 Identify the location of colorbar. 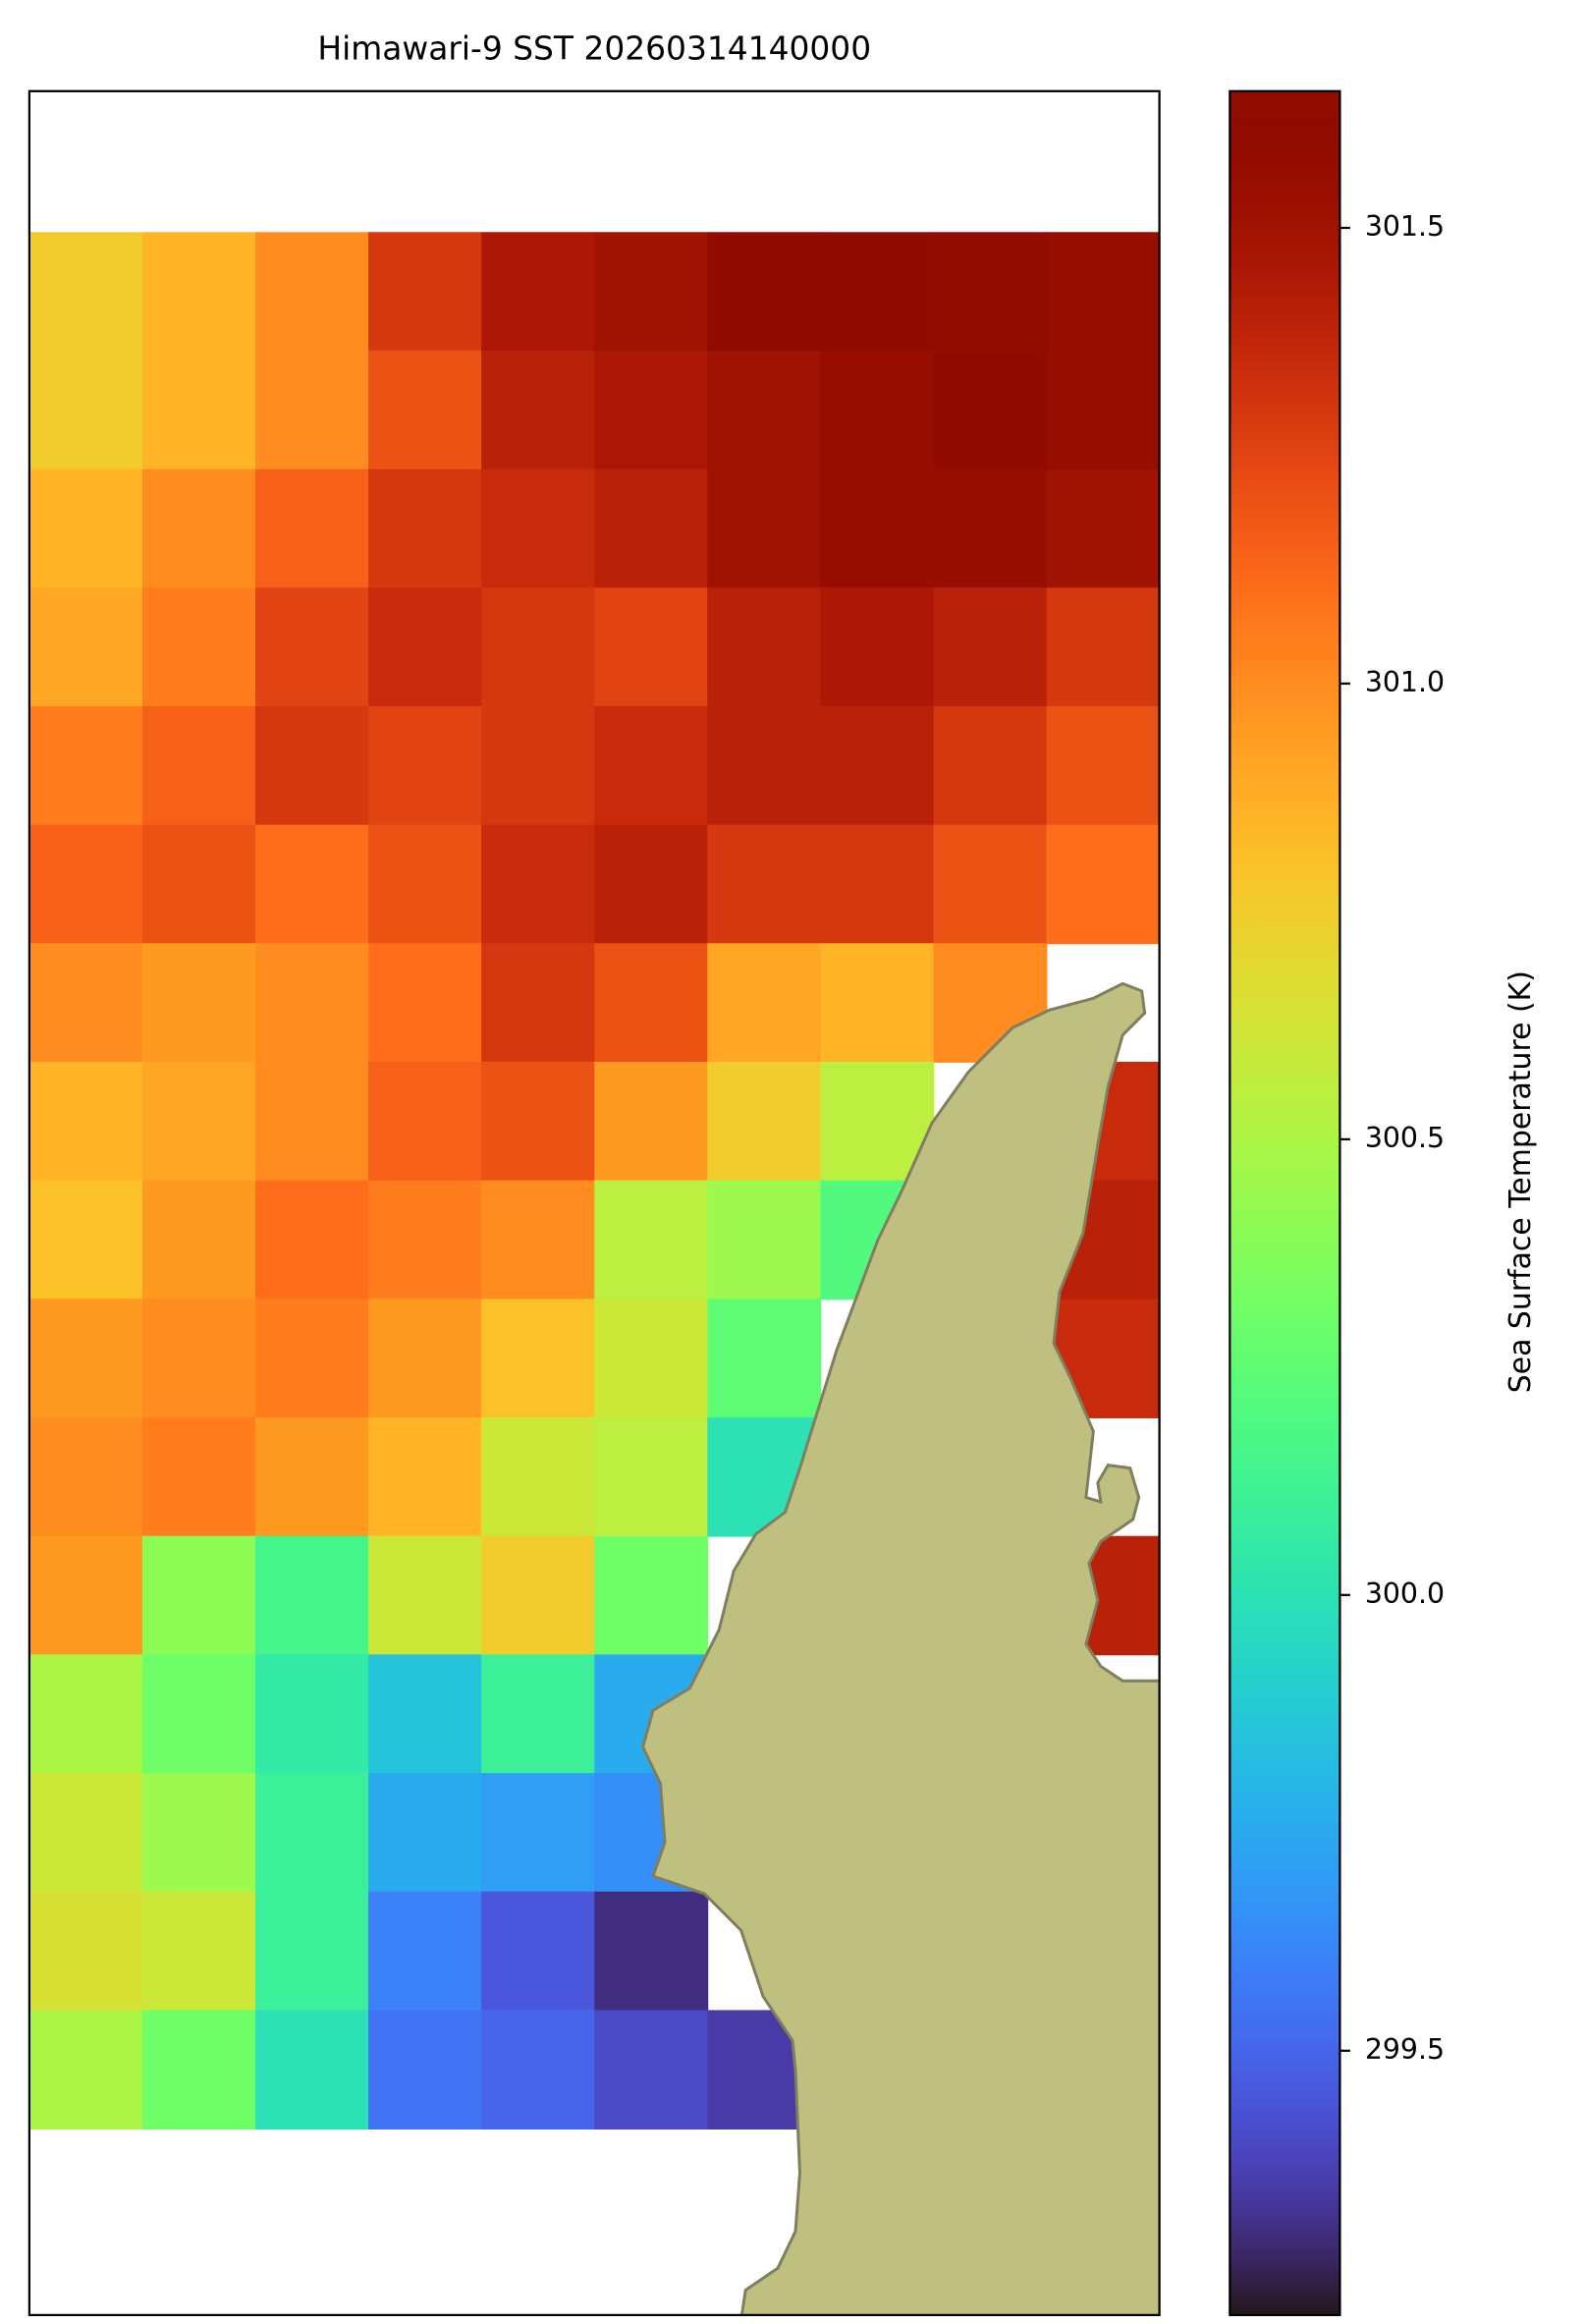
(1285, 1202).